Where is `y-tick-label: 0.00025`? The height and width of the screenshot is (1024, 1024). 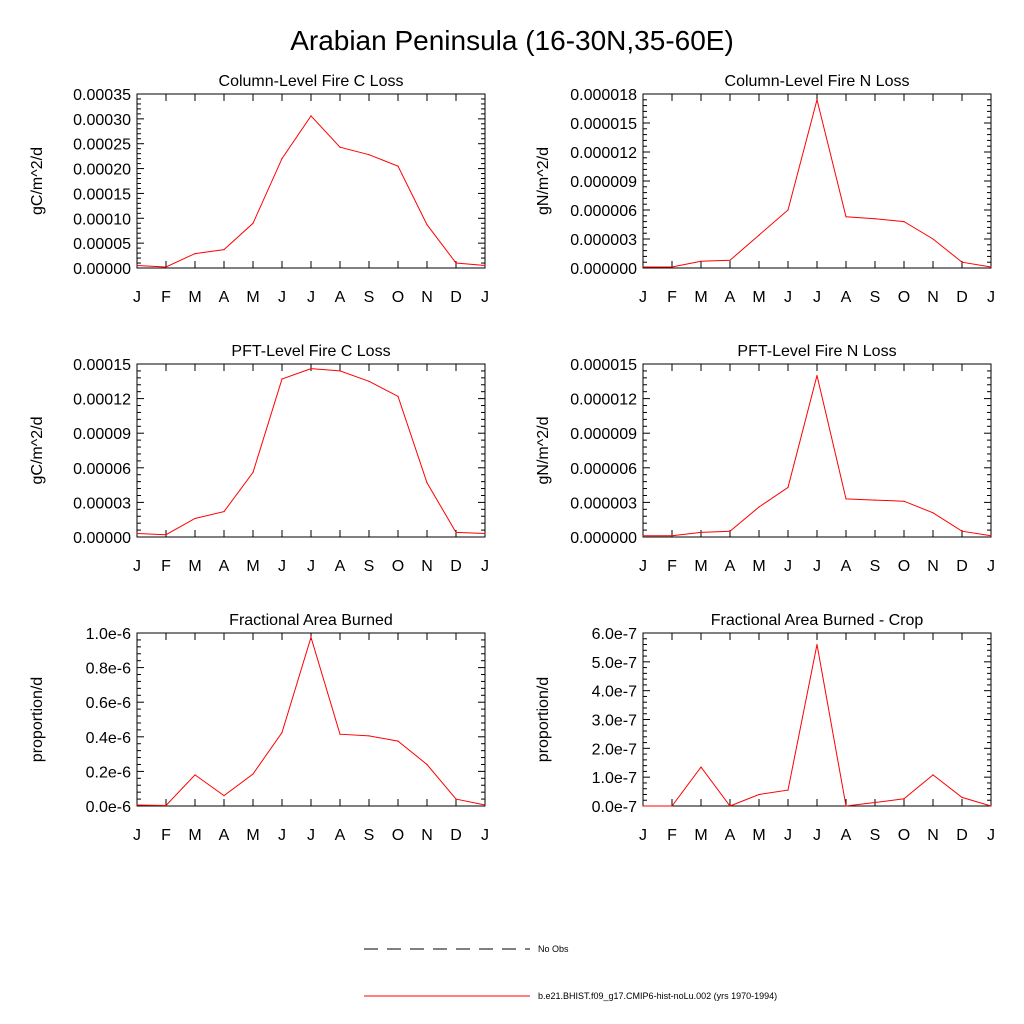
y-tick-label: 0.00025 is located at coordinates (102, 145).